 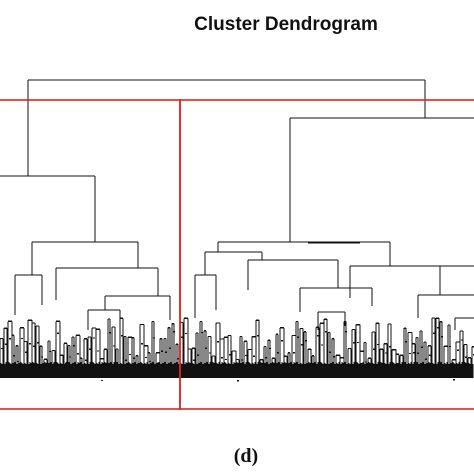 I want to click on figure-title: Cluster Dendrogram, so click(x=286, y=24).